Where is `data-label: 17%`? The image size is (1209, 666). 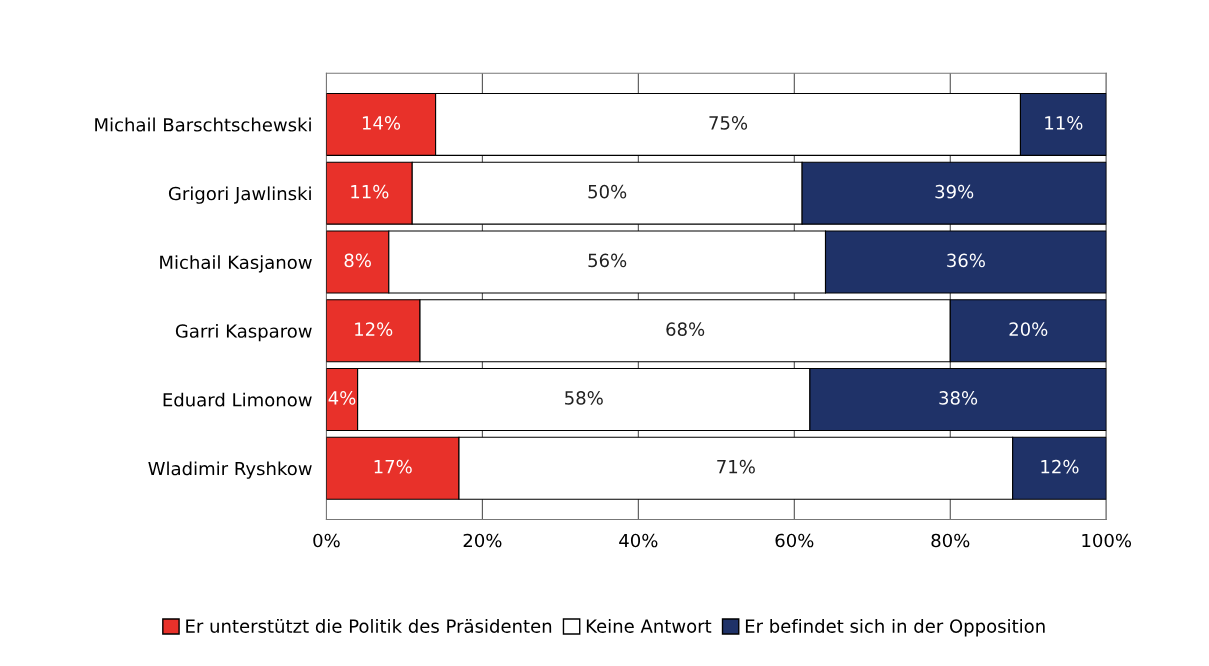
data-label: 17% is located at coordinates (393, 466).